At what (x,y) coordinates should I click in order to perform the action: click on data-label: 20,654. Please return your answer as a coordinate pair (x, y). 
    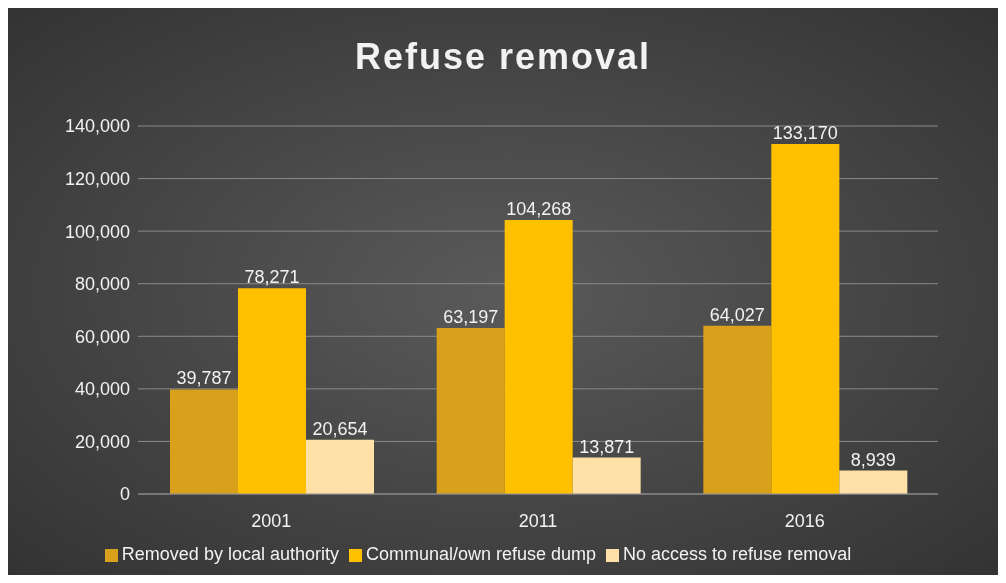
    Looking at the image, I should click on (340, 428).